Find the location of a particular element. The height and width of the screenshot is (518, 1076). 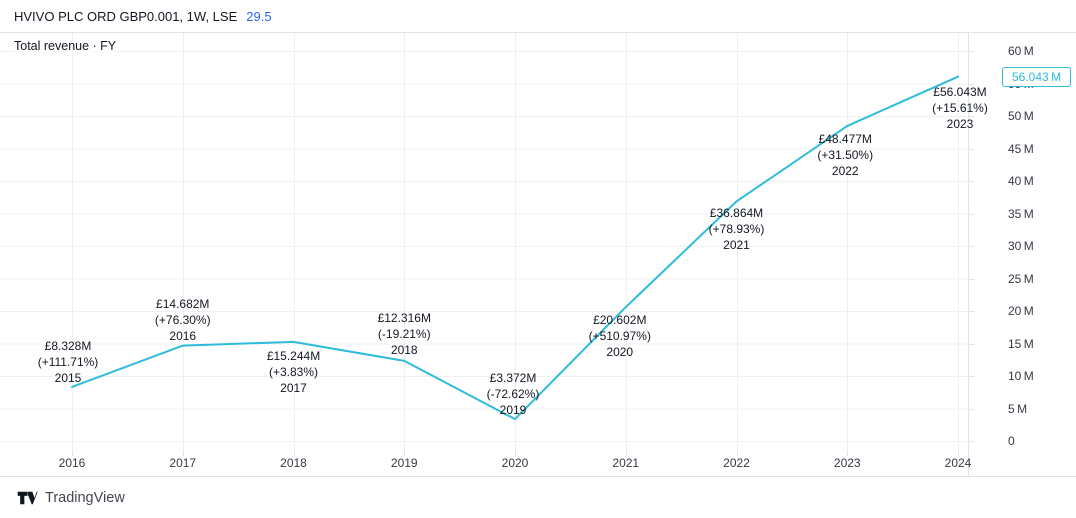

tradingview-icon is located at coordinates (27, 497).